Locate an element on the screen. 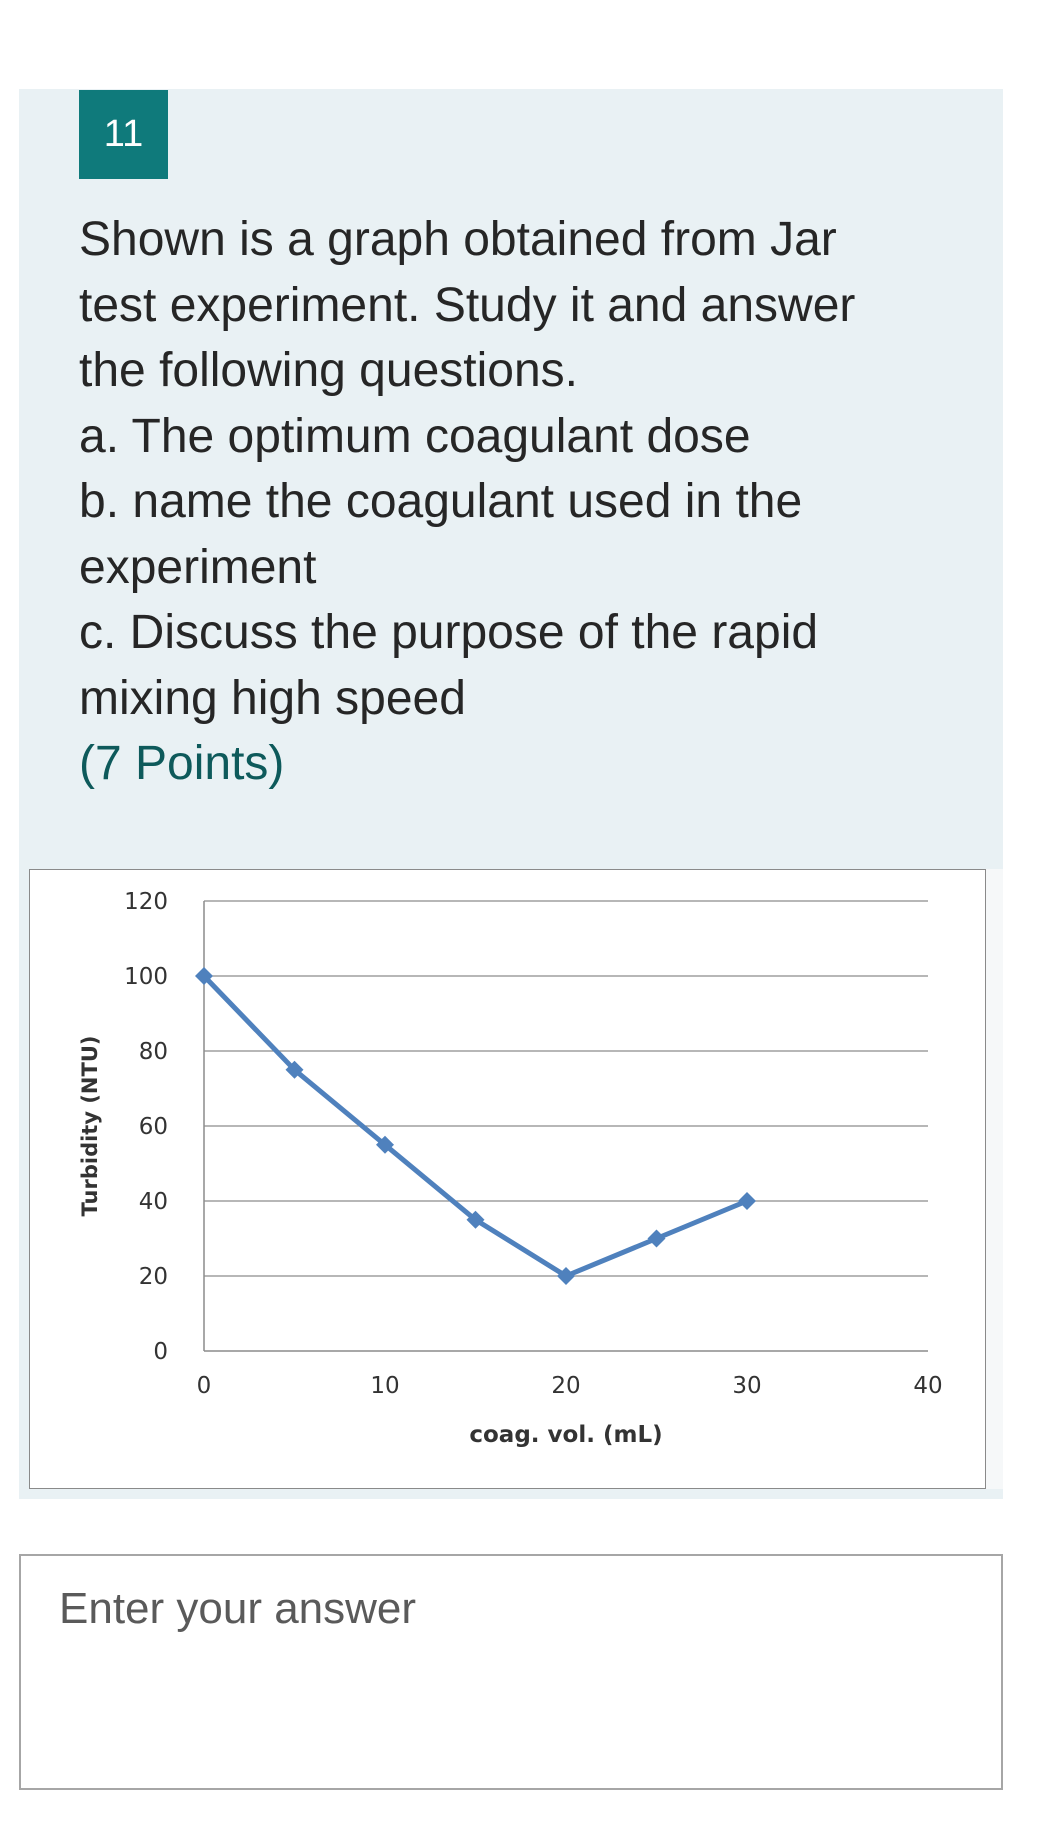 Image resolution: width=1054 pixels, height=1840 pixels. question-text-line: experiment is located at coordinates (198, 567).